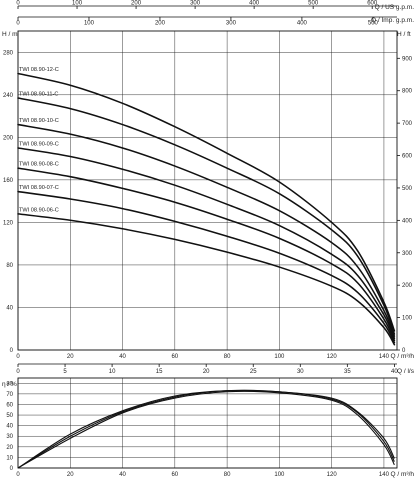 The width and height of the screenshot is (417, 480). What do you see at coordinates (407, 254) in the screenshot?
I see `head-ft-tick-label: 300` at bounding box center [407, 254].